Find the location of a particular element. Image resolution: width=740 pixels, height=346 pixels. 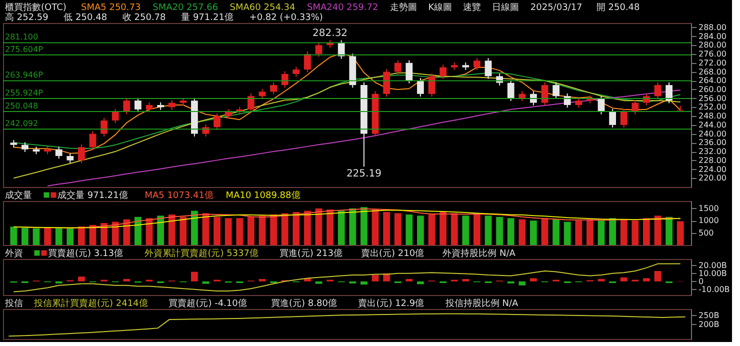

text: 買進(元) 8.80億 is located at coordinates (304, 303).